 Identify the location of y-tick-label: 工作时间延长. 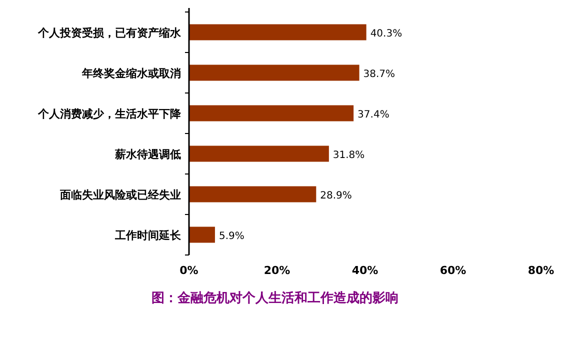
(148, 235).